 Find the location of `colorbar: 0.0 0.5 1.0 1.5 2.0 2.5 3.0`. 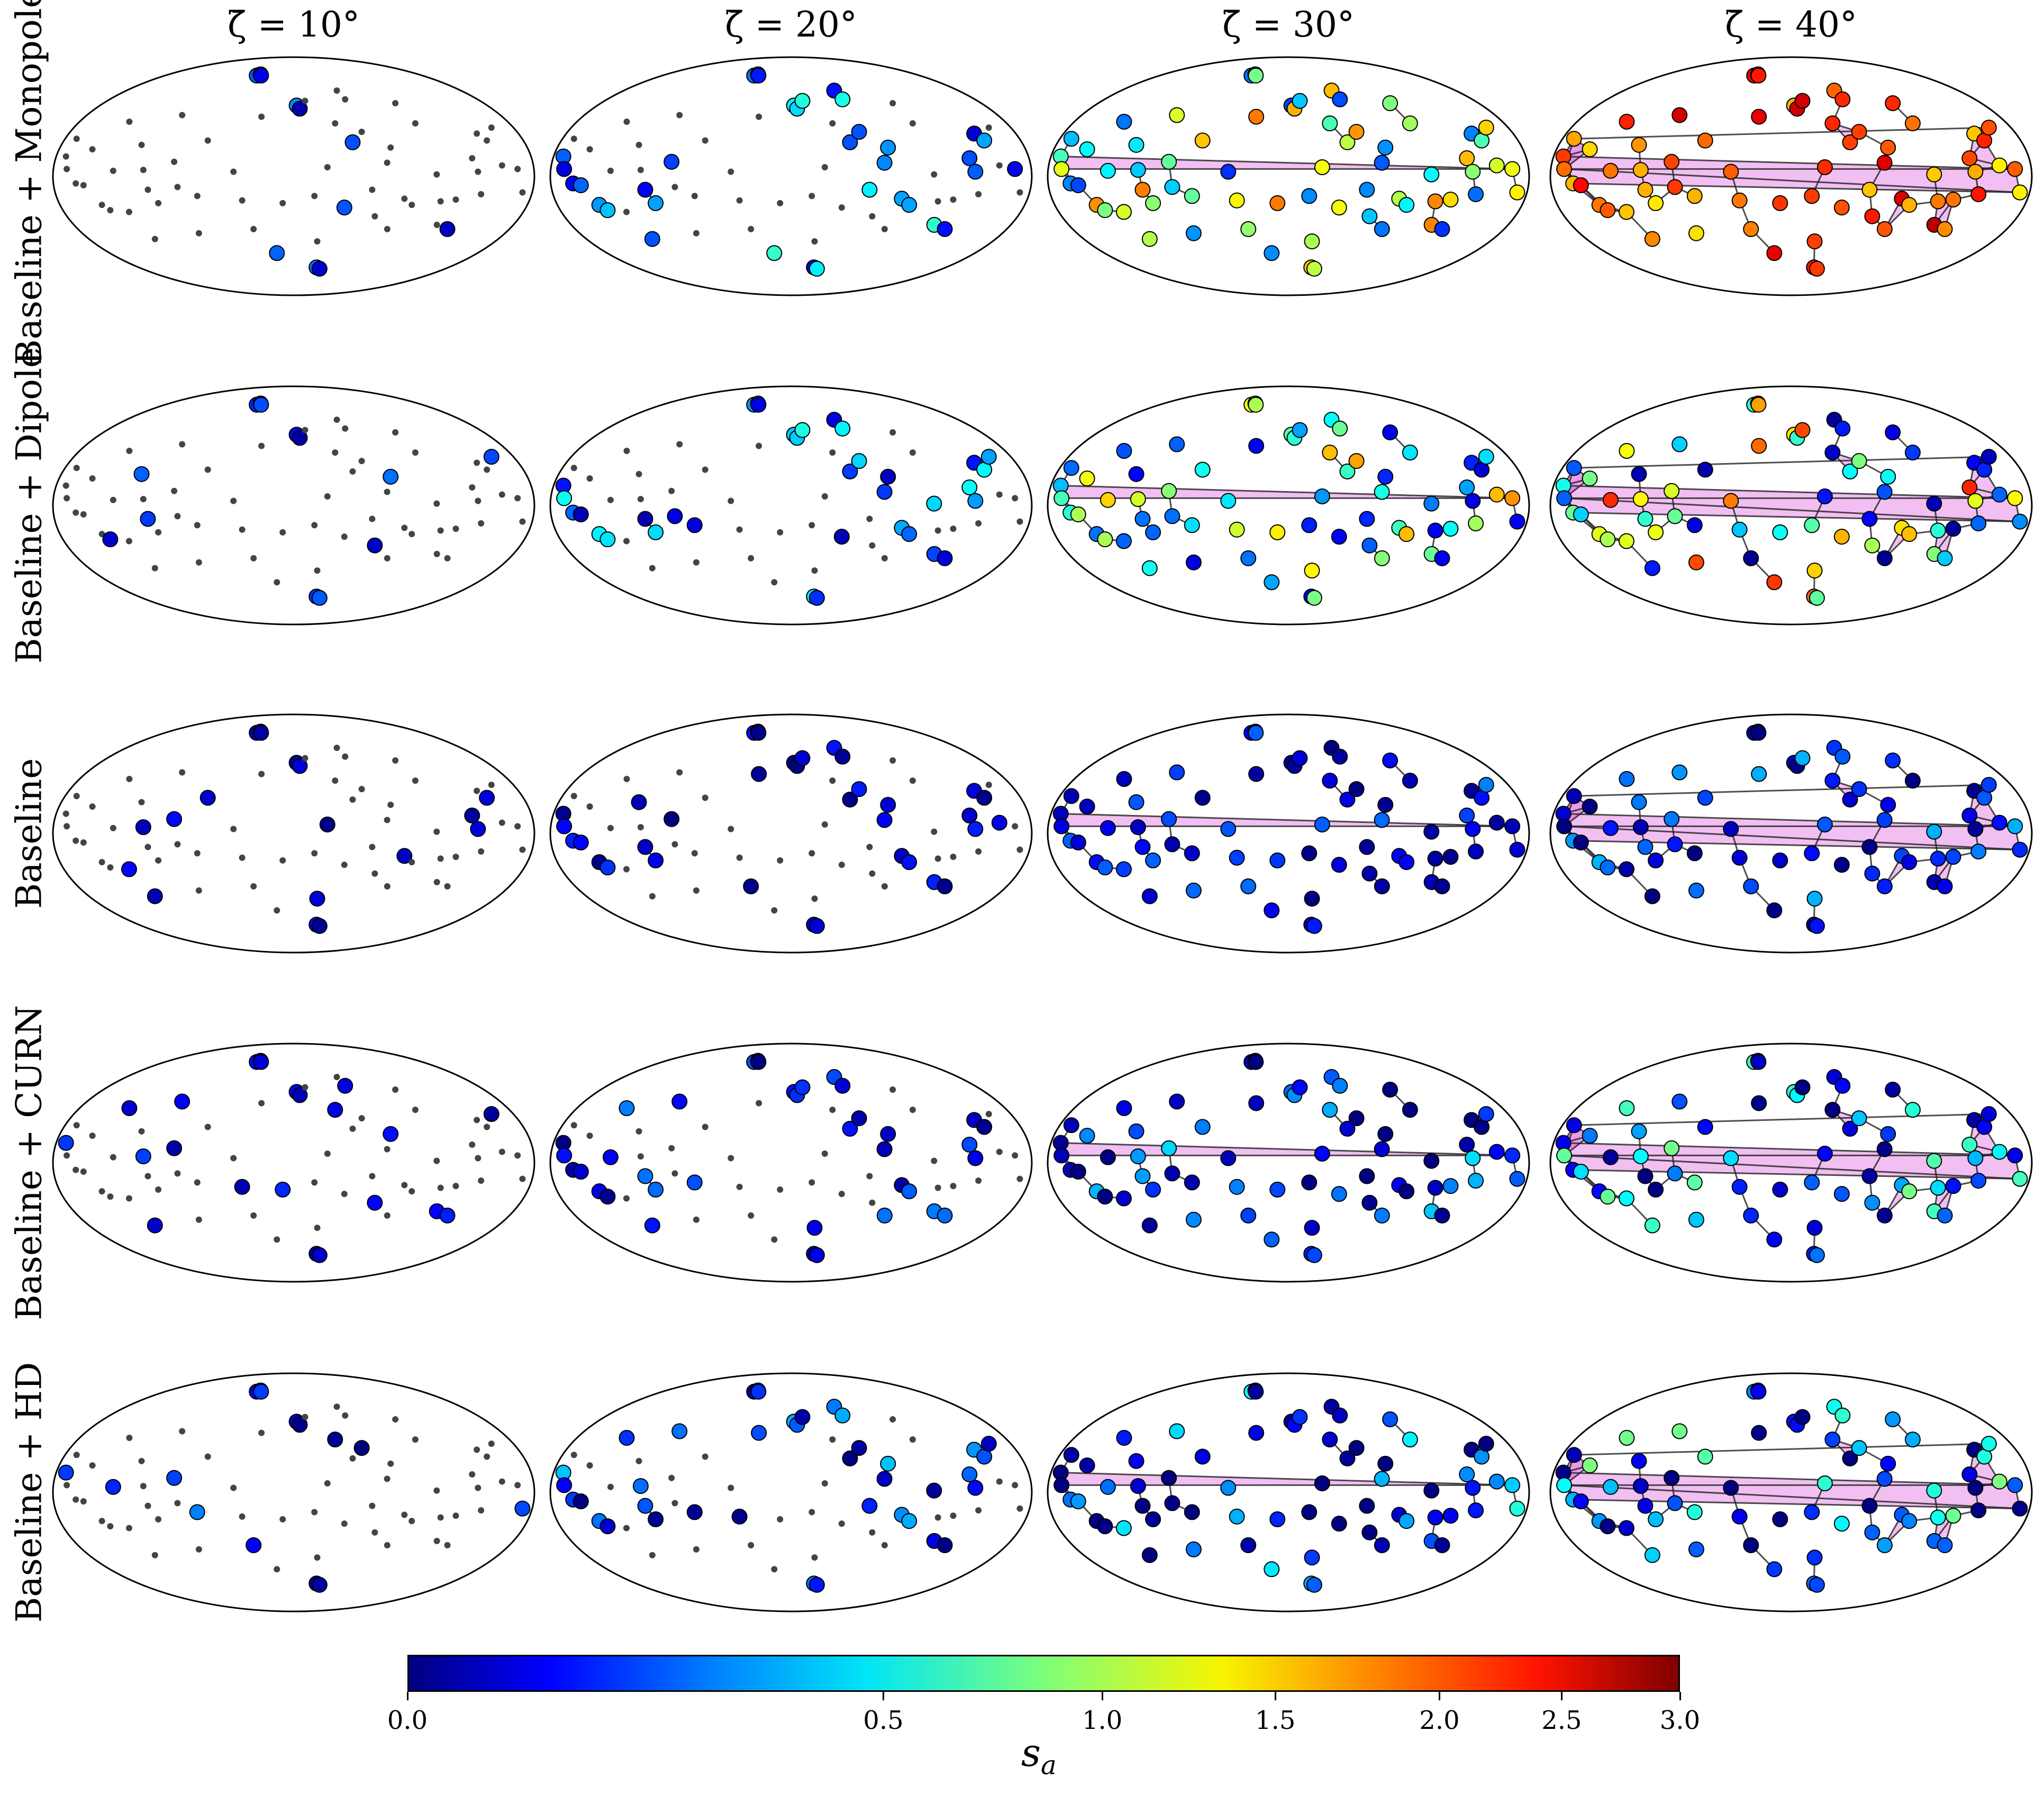

colorbar: 0.0 0.5 1.0 1.5 2.0 2.5 3.0 is located at coordinates (1043, 1695).